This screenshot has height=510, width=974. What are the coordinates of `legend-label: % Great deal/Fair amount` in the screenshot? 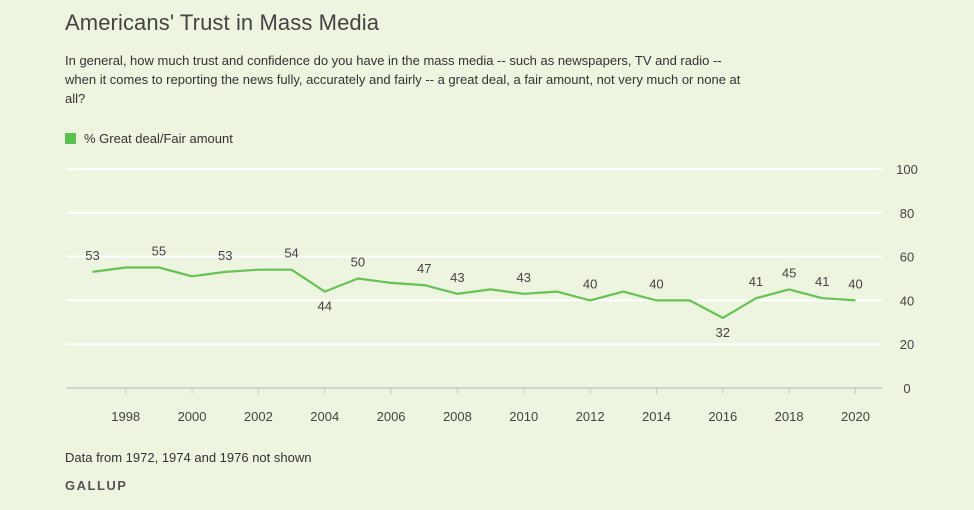 It's located at (158, 138).